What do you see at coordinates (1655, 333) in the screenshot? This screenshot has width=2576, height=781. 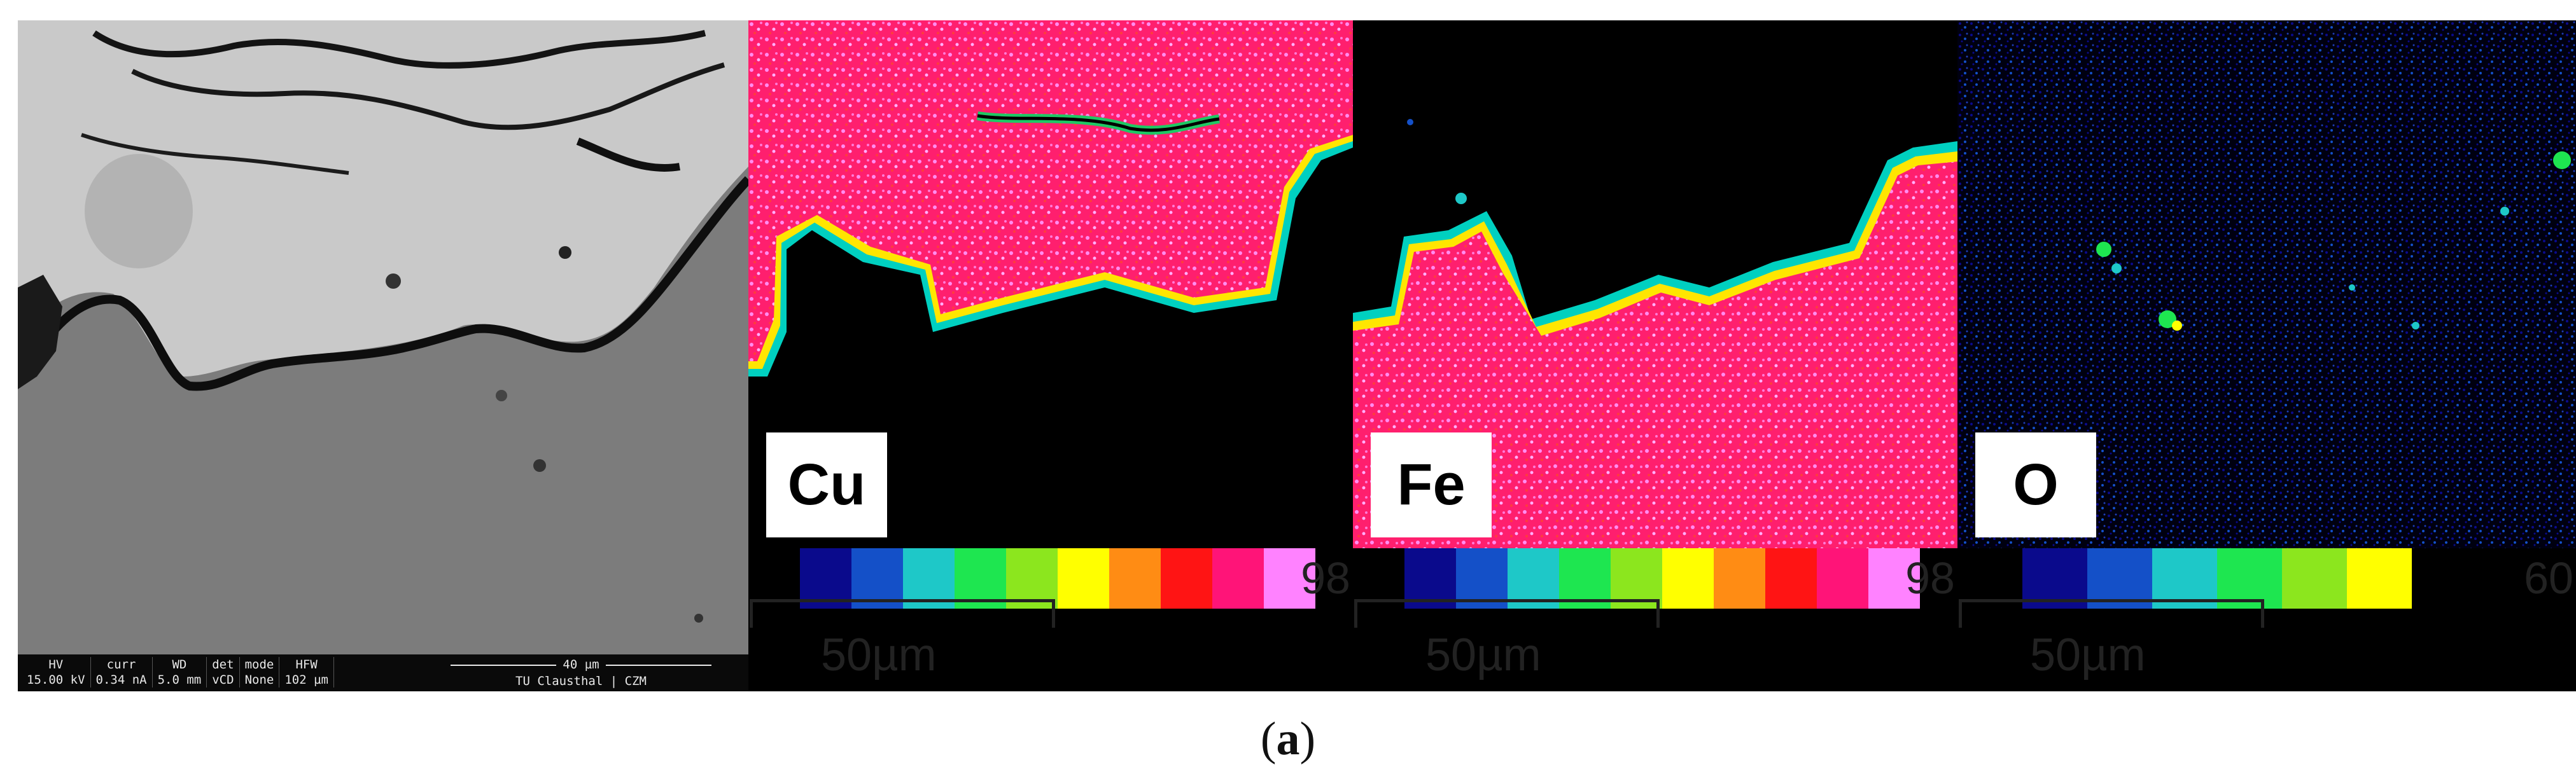 I see `fe-distribution` at bounding box center [1655, 333].